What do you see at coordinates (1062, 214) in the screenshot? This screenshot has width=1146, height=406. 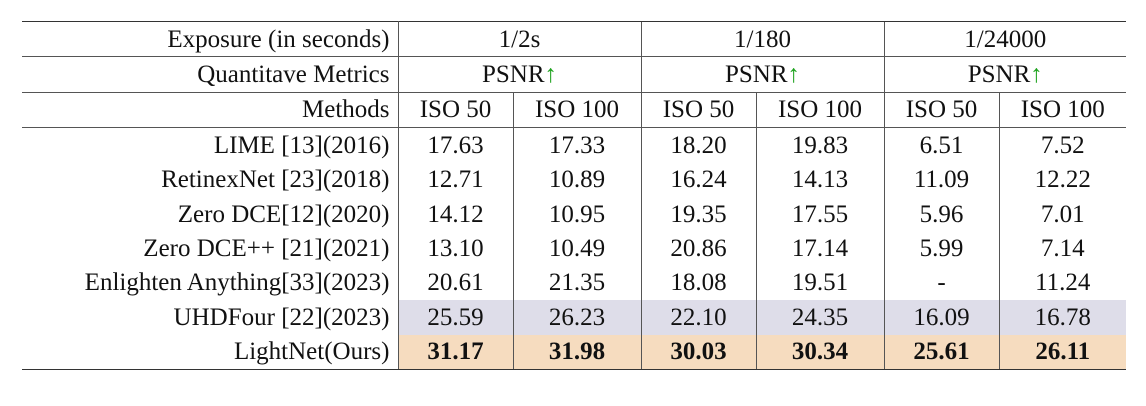 I see `psnr-value: 7.01` at bounding box center [1062, 214].